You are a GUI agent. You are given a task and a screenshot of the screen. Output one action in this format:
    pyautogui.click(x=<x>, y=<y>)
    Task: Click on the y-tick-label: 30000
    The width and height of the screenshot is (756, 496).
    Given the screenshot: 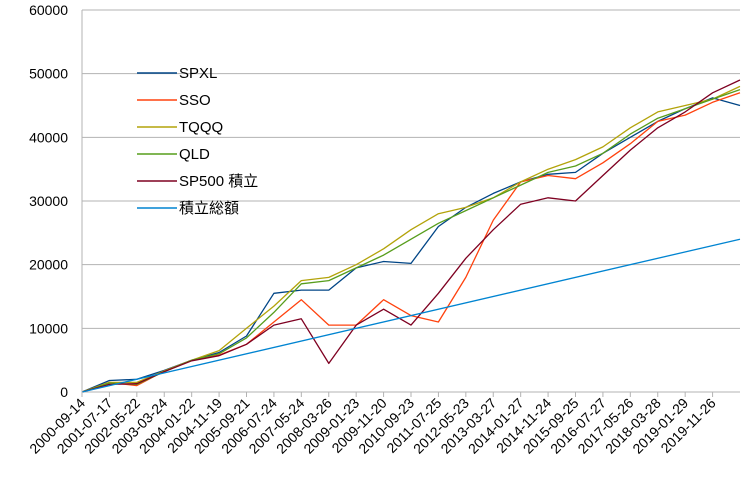 What is the action you would take?
    pyautogui.click(x=48, y=201)
    